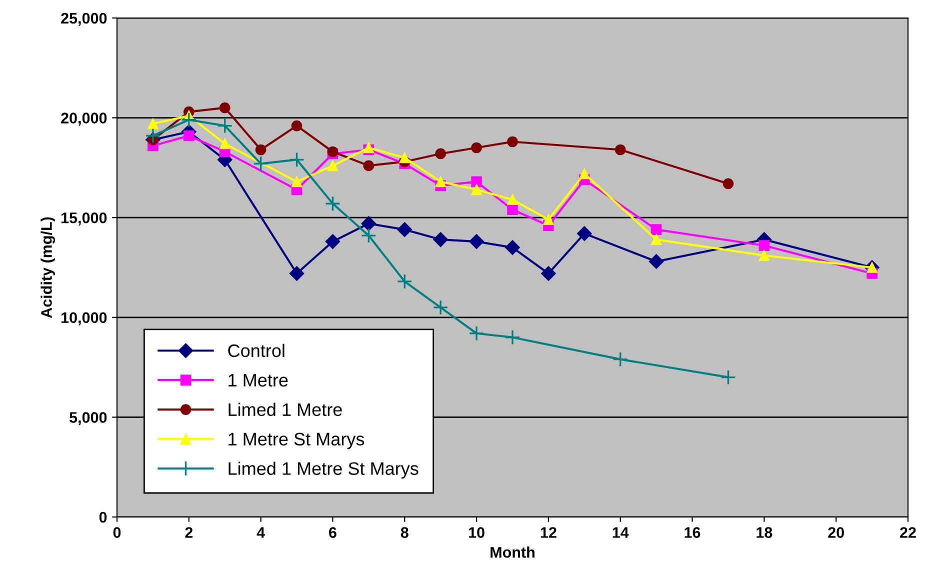 This screenshot has width=926, height=585. Describe the element at coordinates (692, 532) in the screenshot. I see `x-tick-label: 16` at that location.